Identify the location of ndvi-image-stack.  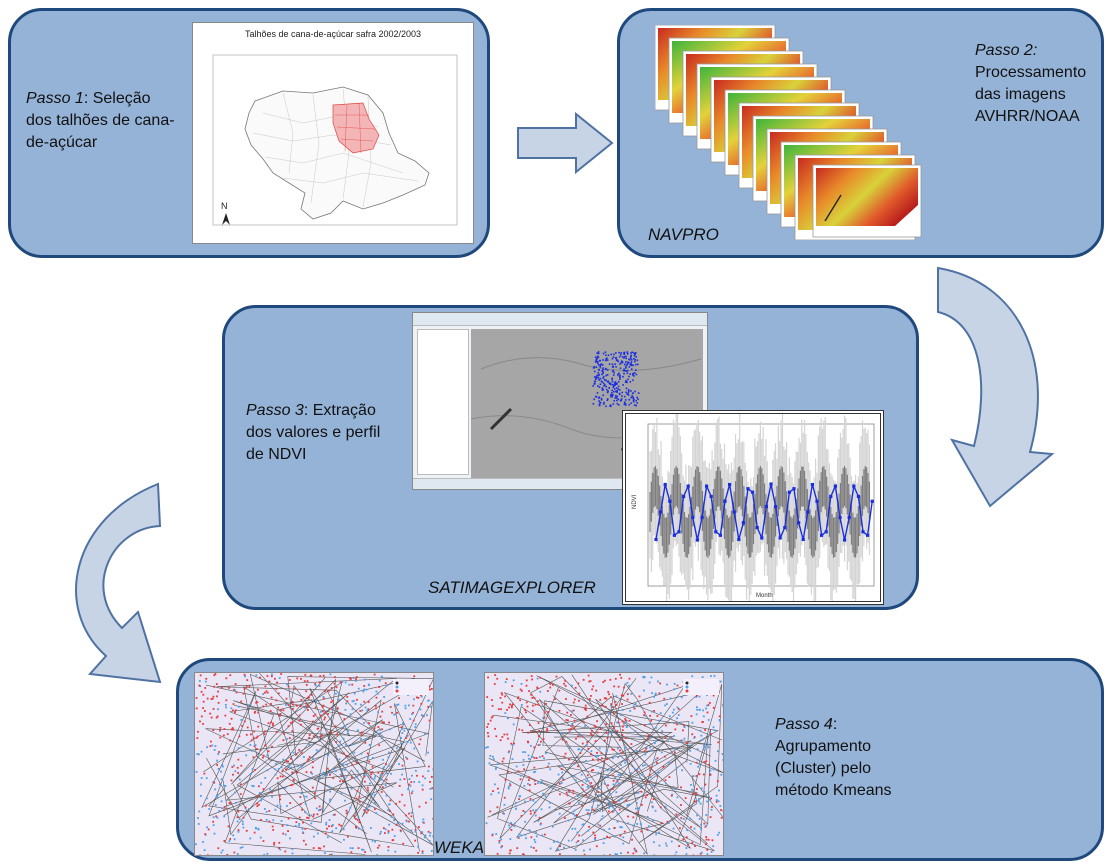
(790, 132).